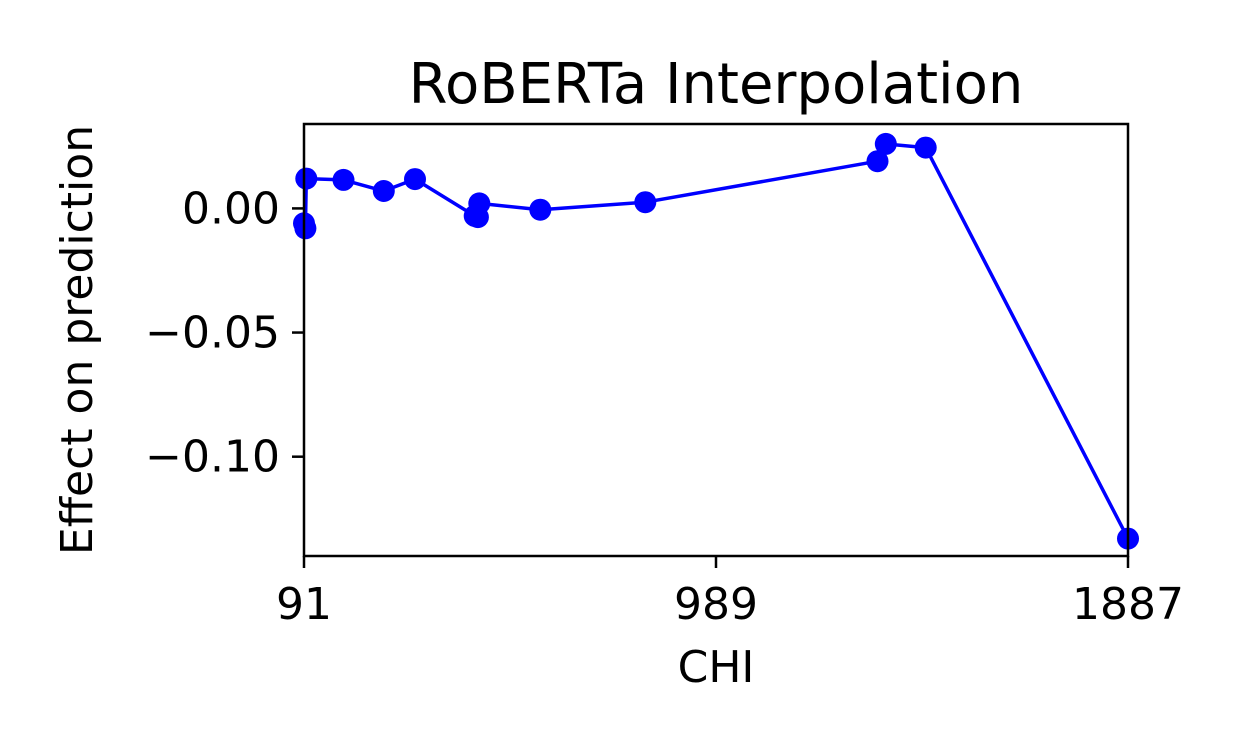  What do you see at coordinates (231, 208) in the screenshot?
I see `y-tick-label: 0.00` at bounding box center [231, 208].